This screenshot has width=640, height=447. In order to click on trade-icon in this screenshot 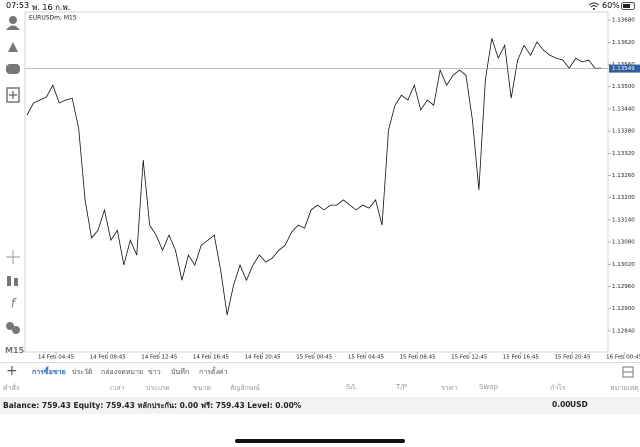, I will do `click(13, 47)`.